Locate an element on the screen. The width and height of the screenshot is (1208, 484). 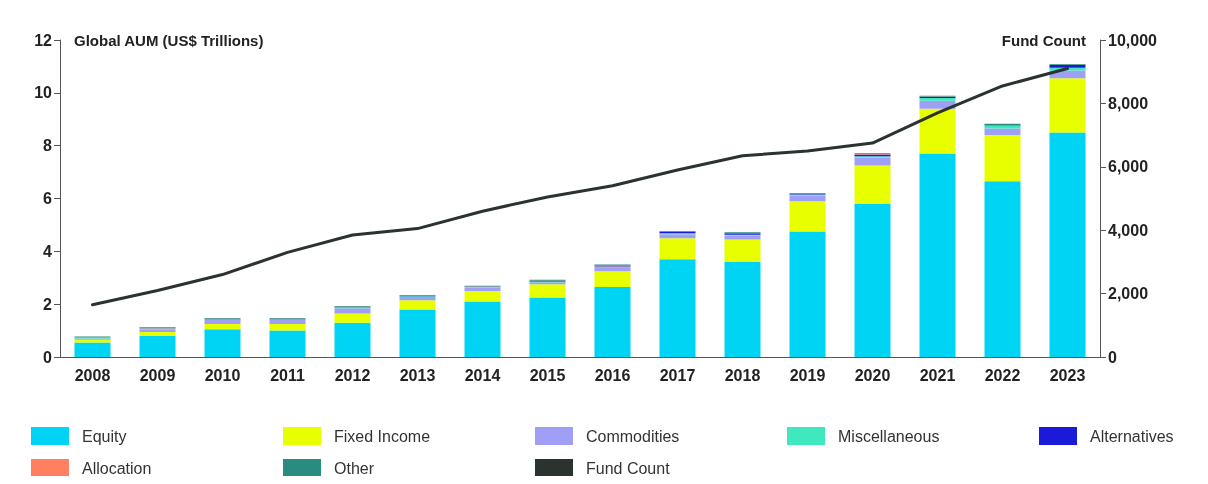
x-tick-label: 2019 is located at coordinates (807, 375).